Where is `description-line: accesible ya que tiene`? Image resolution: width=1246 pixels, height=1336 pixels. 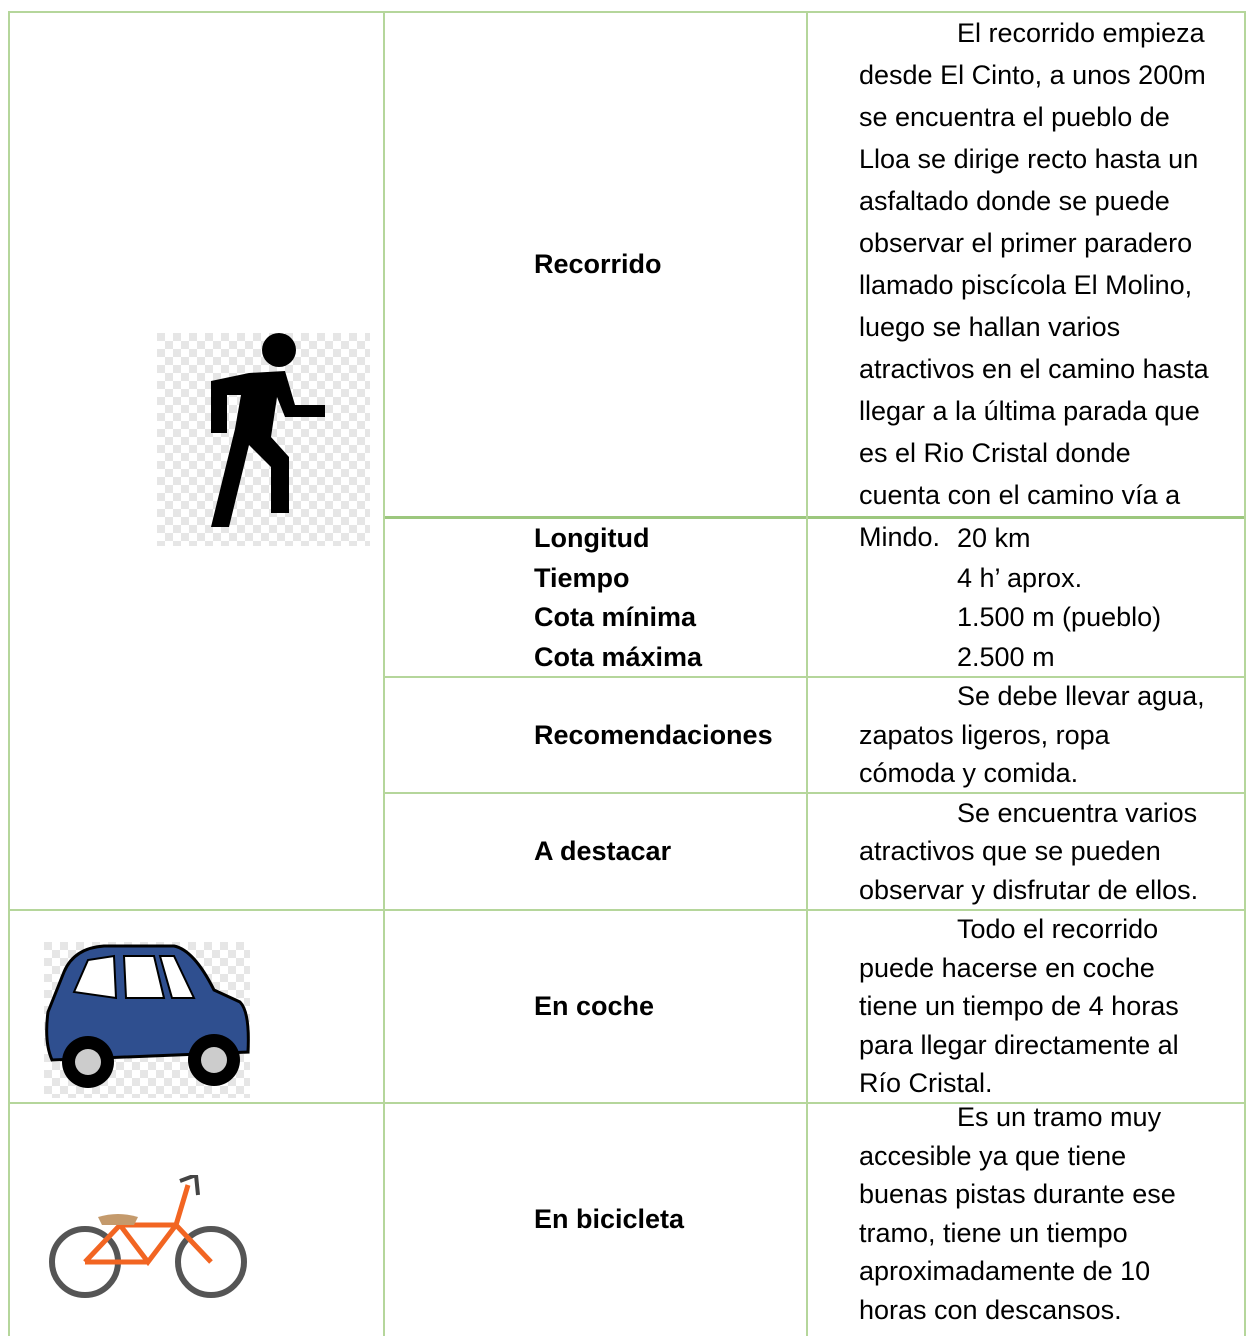 description-line: accesible ya que tiene is located at coordinates (993, 1155).